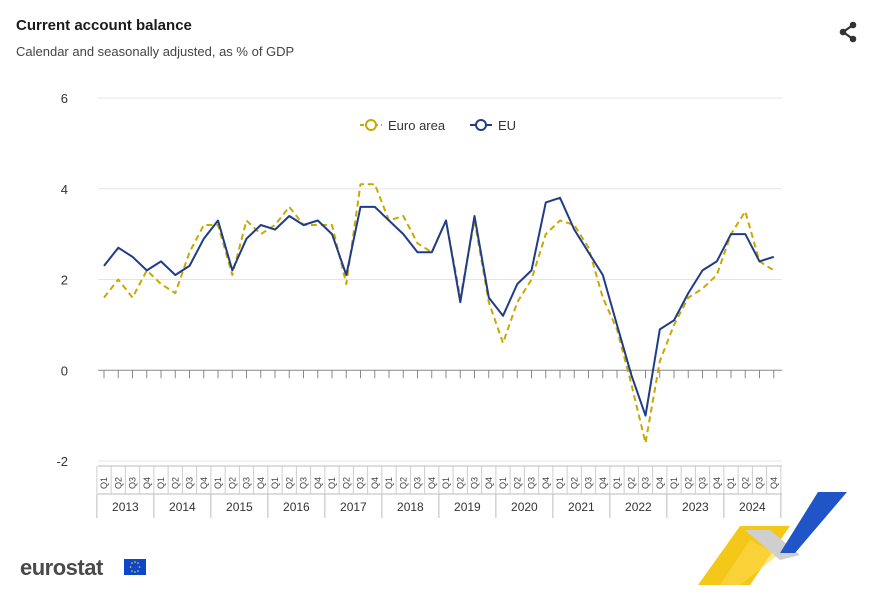 The image size is (878, 600). Describe the element at coordinates (493, 125) in the screenshot. I see `legend-item-eu: EU` at that location.